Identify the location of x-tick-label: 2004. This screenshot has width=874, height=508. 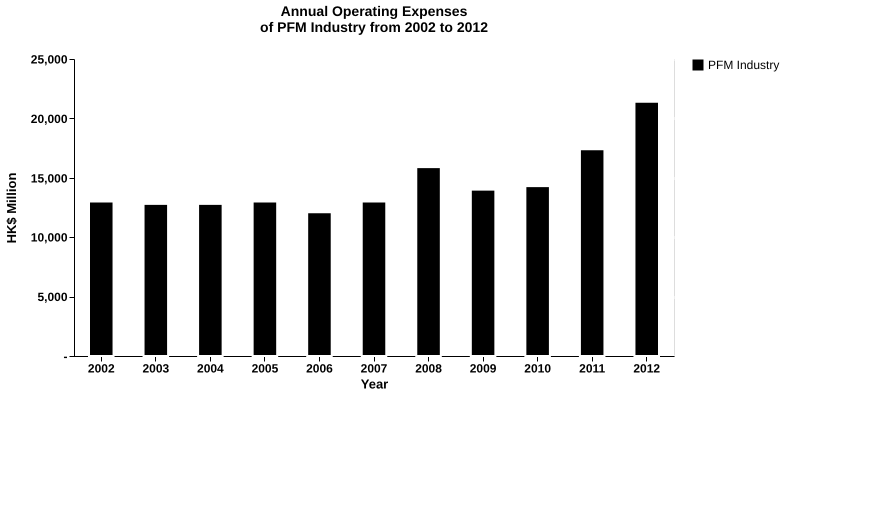
(210, 369).